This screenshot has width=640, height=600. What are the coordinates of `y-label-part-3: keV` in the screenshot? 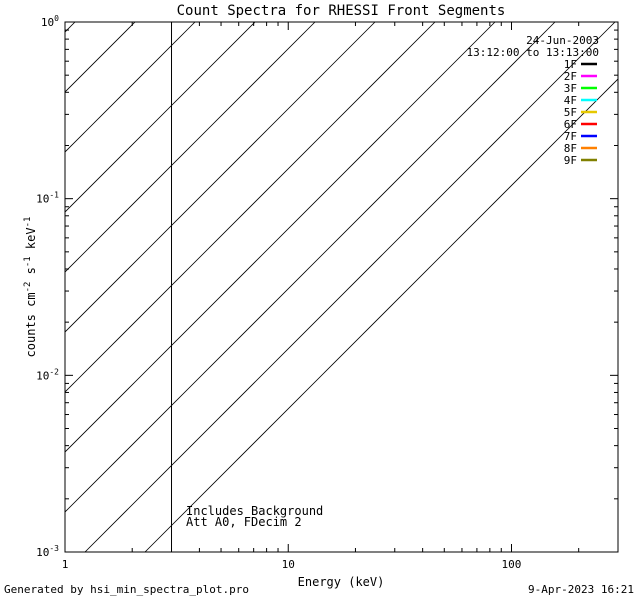 It's located at (31, 241).